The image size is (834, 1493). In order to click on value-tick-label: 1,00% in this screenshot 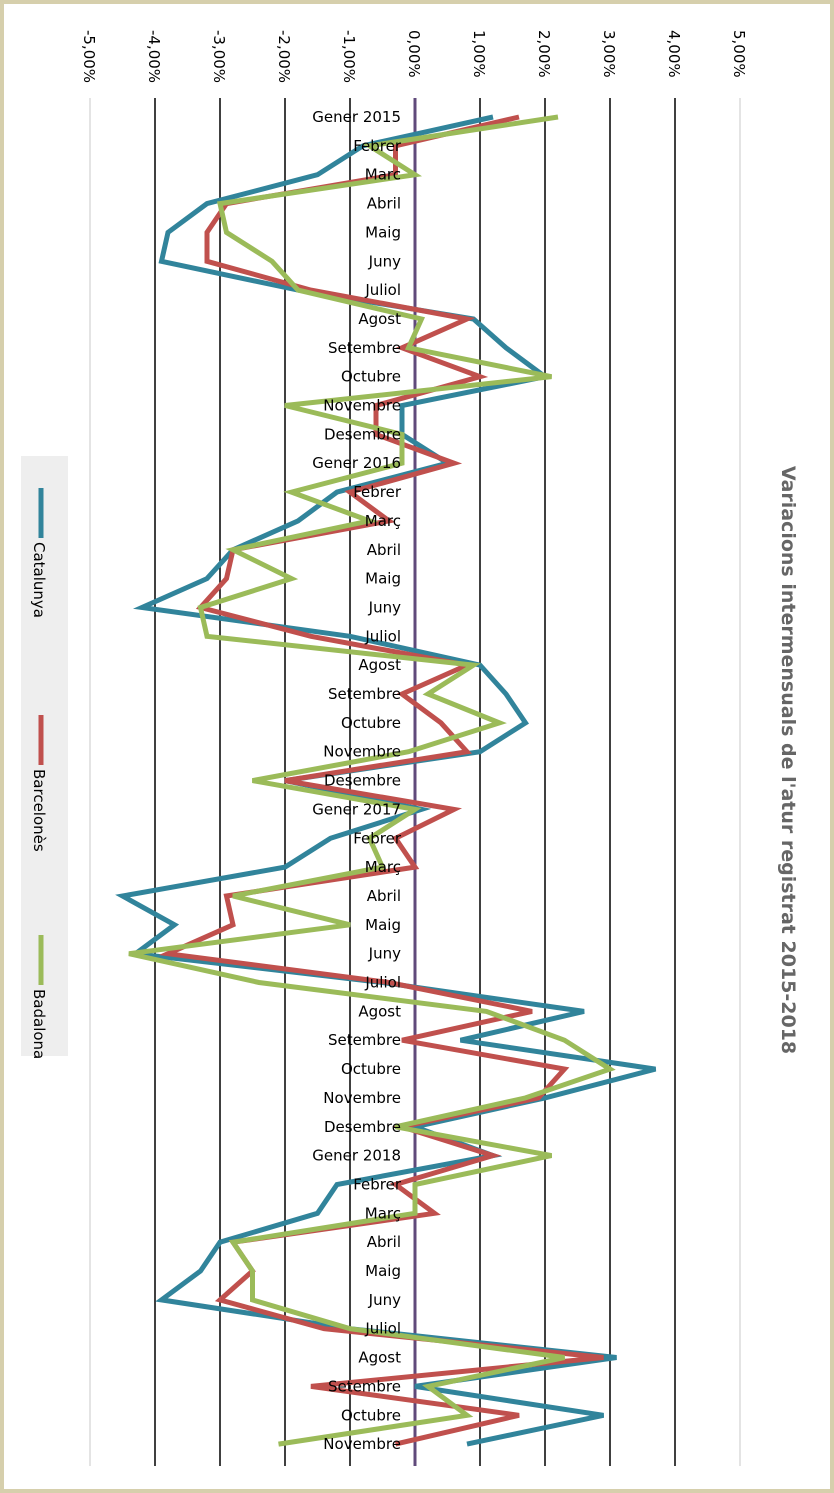, I will do `click(479, 54)`.